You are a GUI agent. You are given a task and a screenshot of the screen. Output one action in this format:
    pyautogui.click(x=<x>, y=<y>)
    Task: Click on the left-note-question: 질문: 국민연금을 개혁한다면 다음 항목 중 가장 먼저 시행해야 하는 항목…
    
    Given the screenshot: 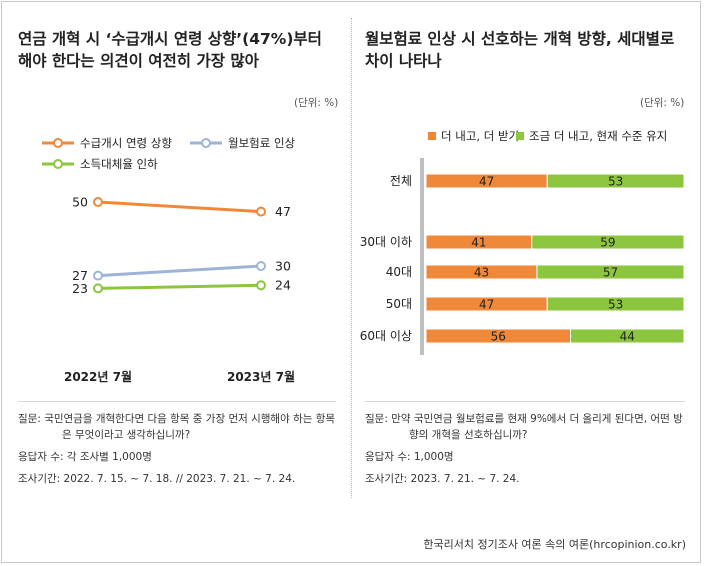 What is the action you would take?
    pyautogui.click(x=177, y=427)
    